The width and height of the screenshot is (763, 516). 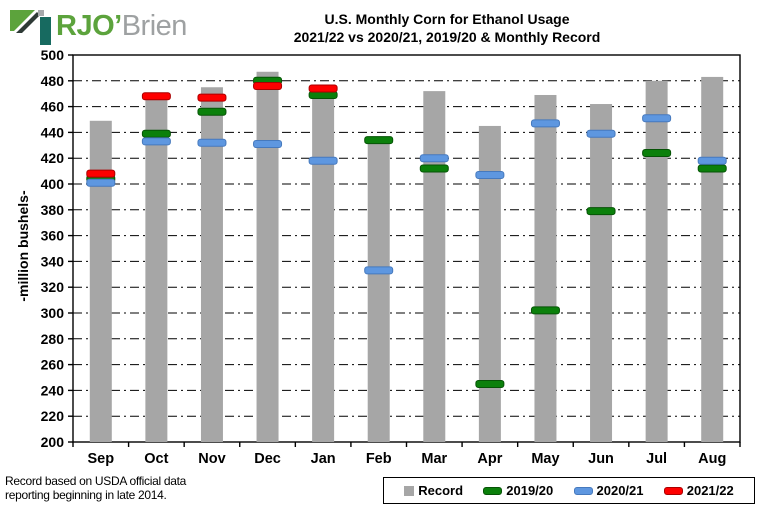 What do you see at coordinates (96, 481) in the screenshot?
I see `footnote-line1: Record based on USDA official data` at bounding box center [96, 481].